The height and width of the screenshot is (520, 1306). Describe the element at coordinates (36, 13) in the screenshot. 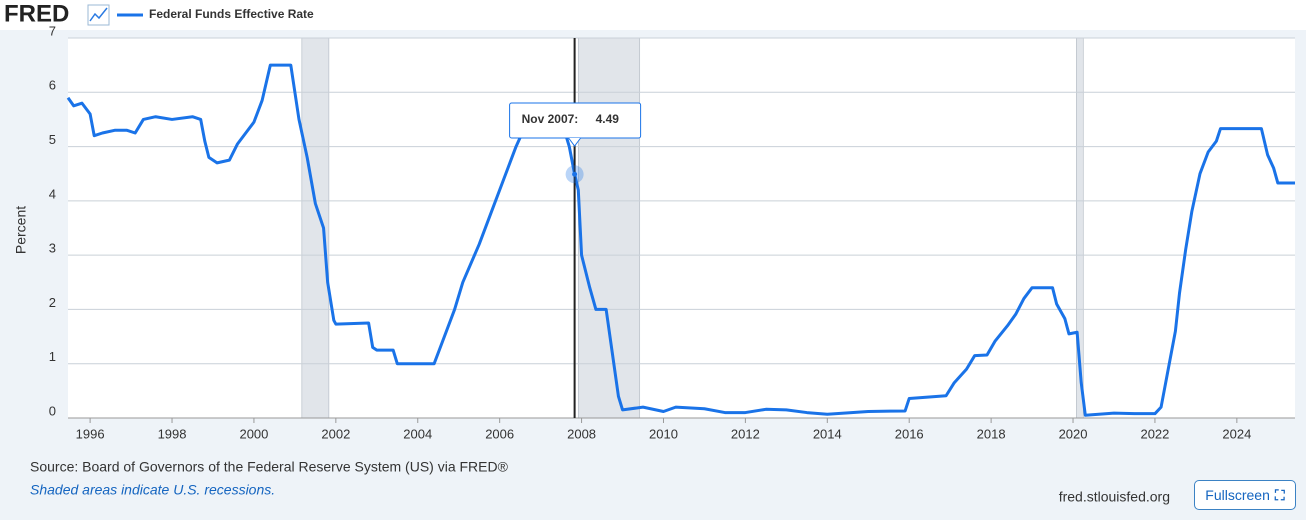

I see `logo: FRED` at that location.